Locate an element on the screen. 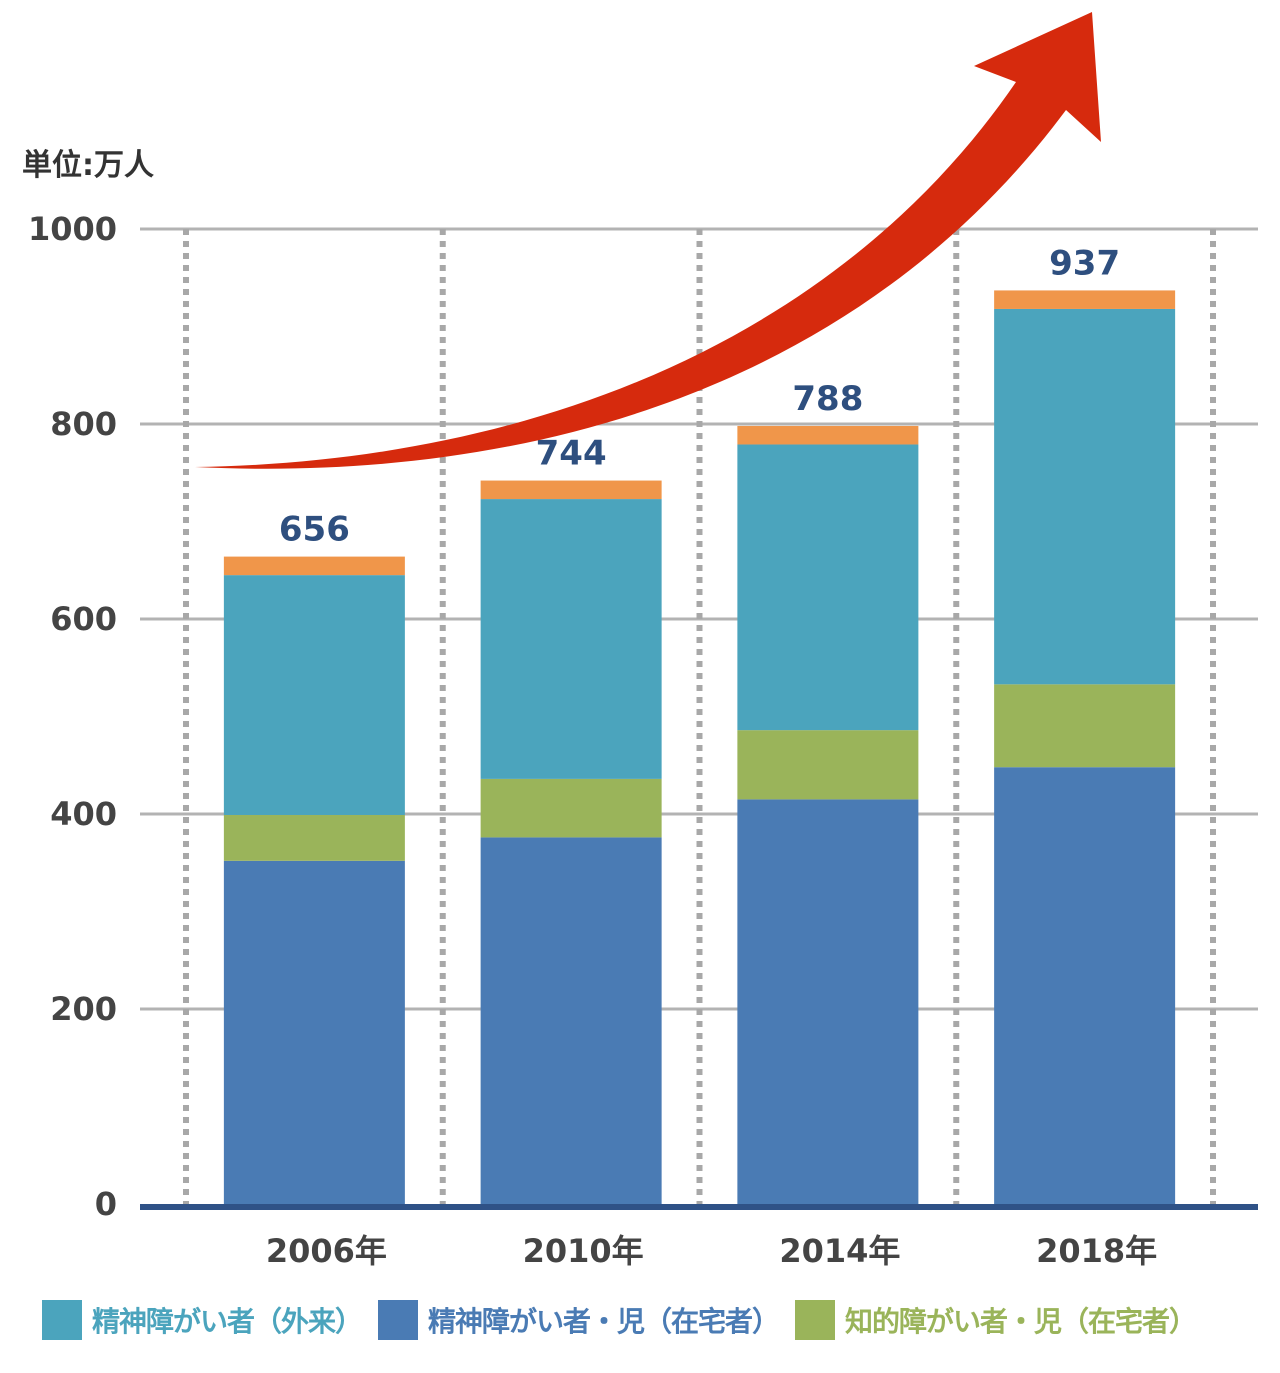 This screenshot has height=1373, width=1280. legend-label: 知的障がい者・児（在宅者） is located at coordinates (1021, 1321).